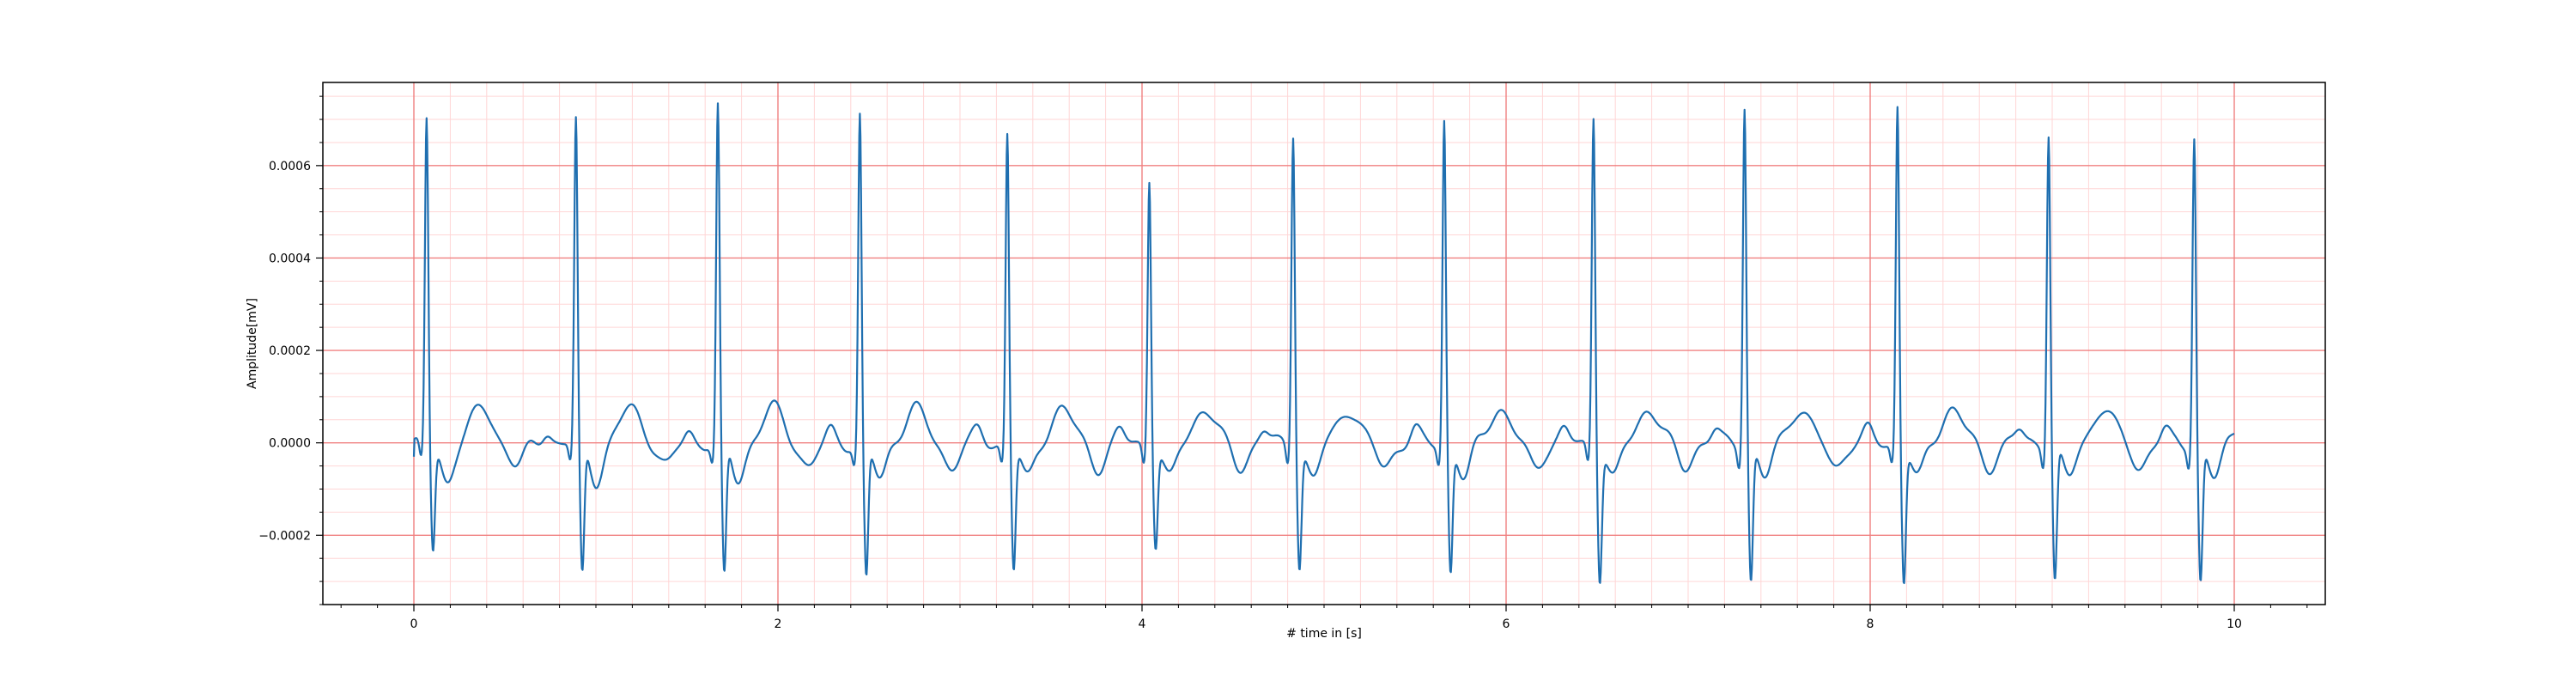 This screenshot has width=2576, height=687. I want to click on y-tick-label: 0.0002, so click(290, 351).